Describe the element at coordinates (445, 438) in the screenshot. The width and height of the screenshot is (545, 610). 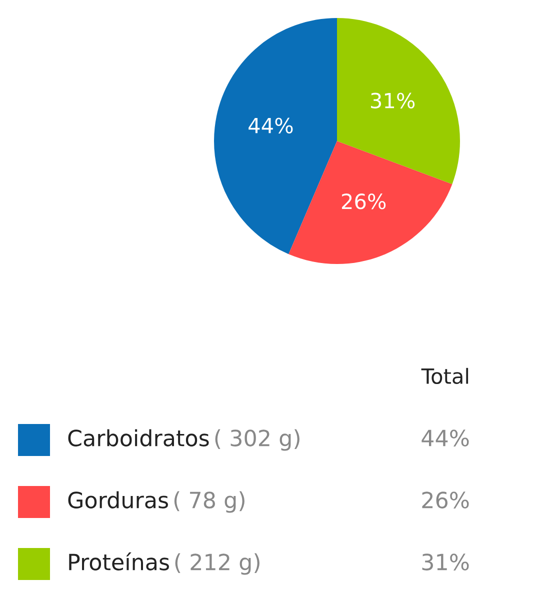
I see `text: 44%` at that location.